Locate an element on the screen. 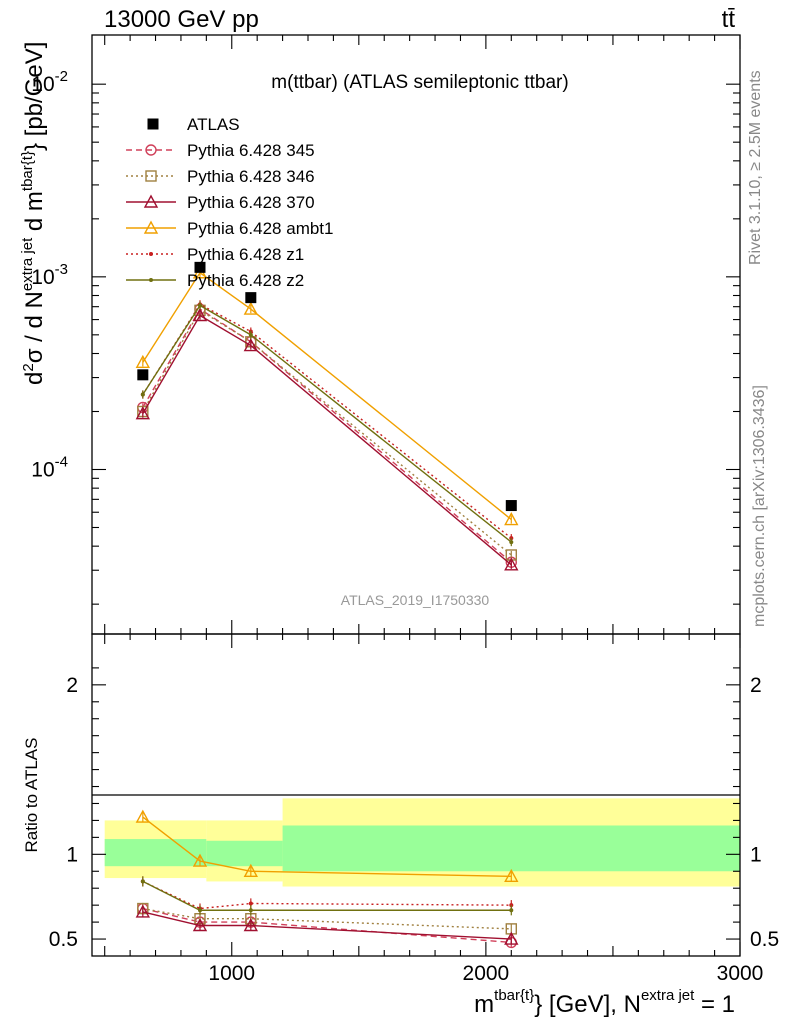 Image resolution: width=786 pixels, height=1024 pixels. legend-label: Pythia 6.428 ambt1 is located at coordinates (260, 228).